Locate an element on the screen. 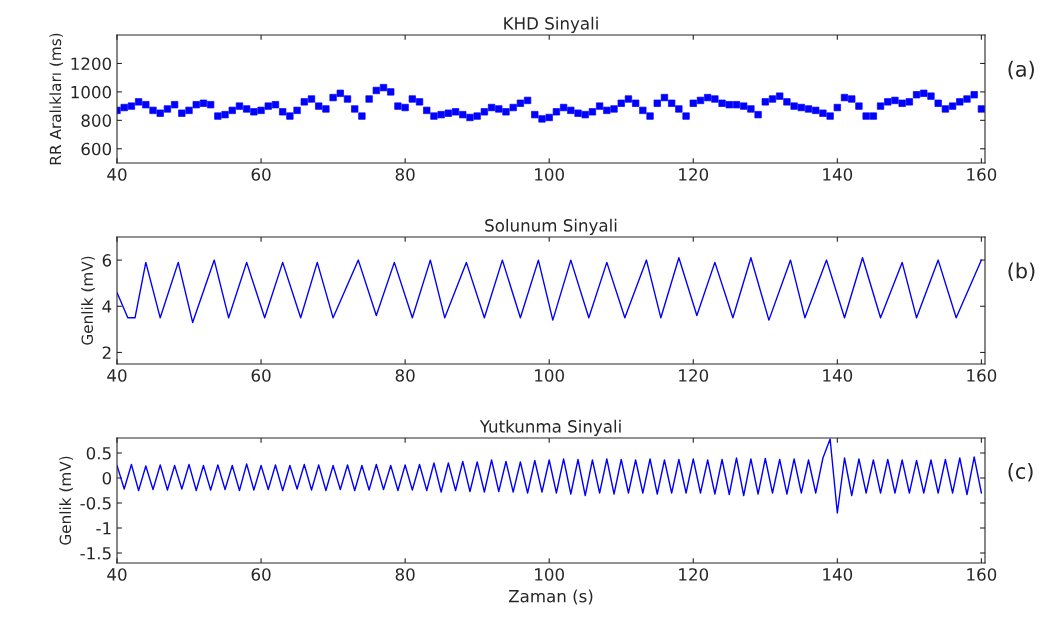  y-tick-label: 0.5 is located at coordinates (98, 453).